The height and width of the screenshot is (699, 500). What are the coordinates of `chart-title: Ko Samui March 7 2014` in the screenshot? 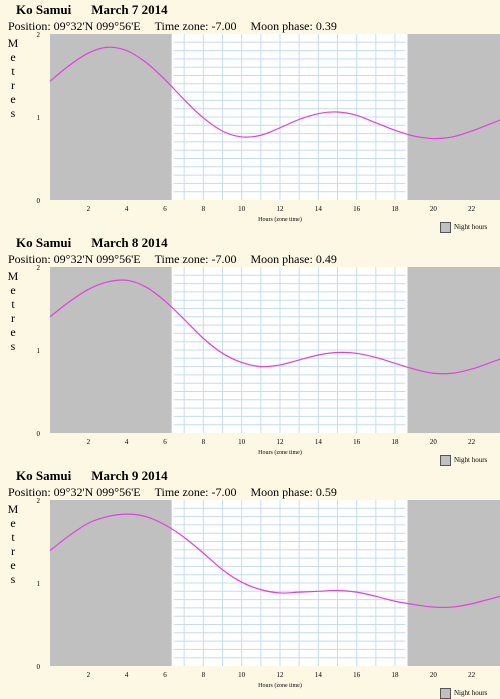 It's located at (92, 10).